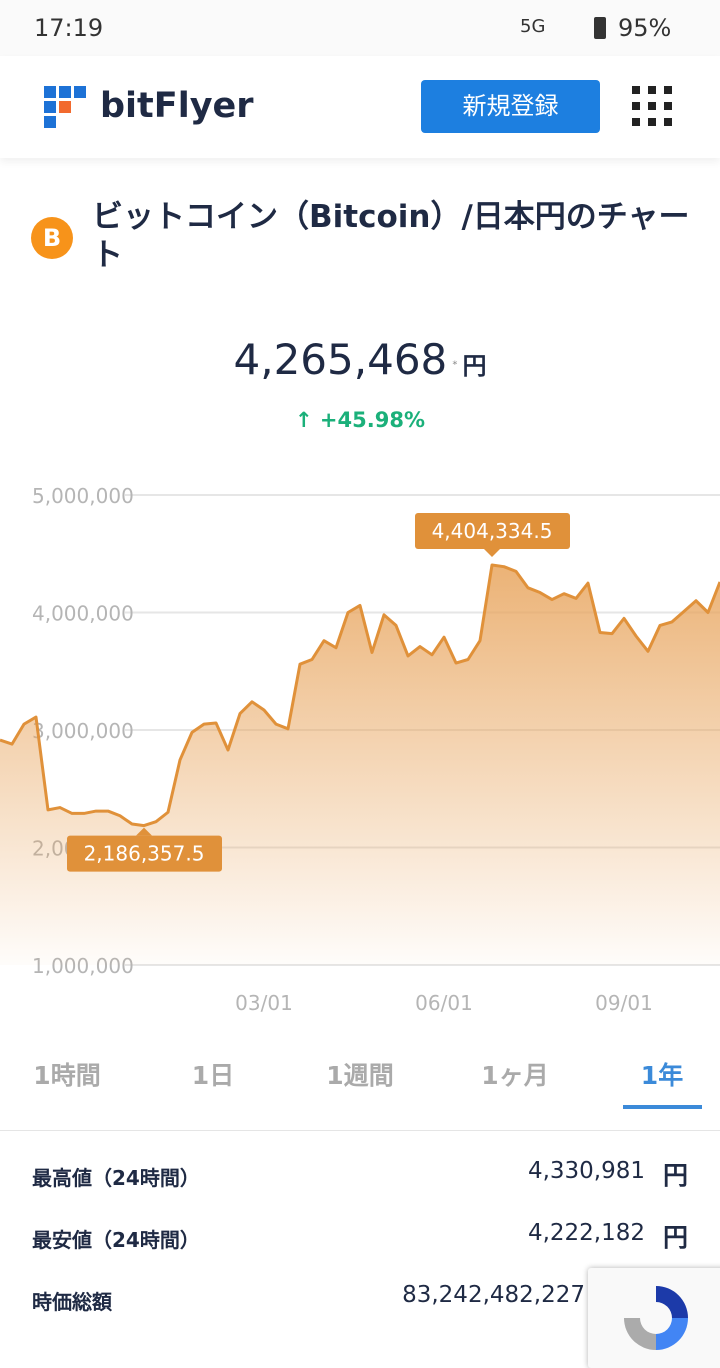 The height and width of the screenshot is (1368, 720). What do you see at coordinates (116, 1178) in the screenshot?
I see `stat-label: 最高値（24時間）` at bounding box center [116, 1178].